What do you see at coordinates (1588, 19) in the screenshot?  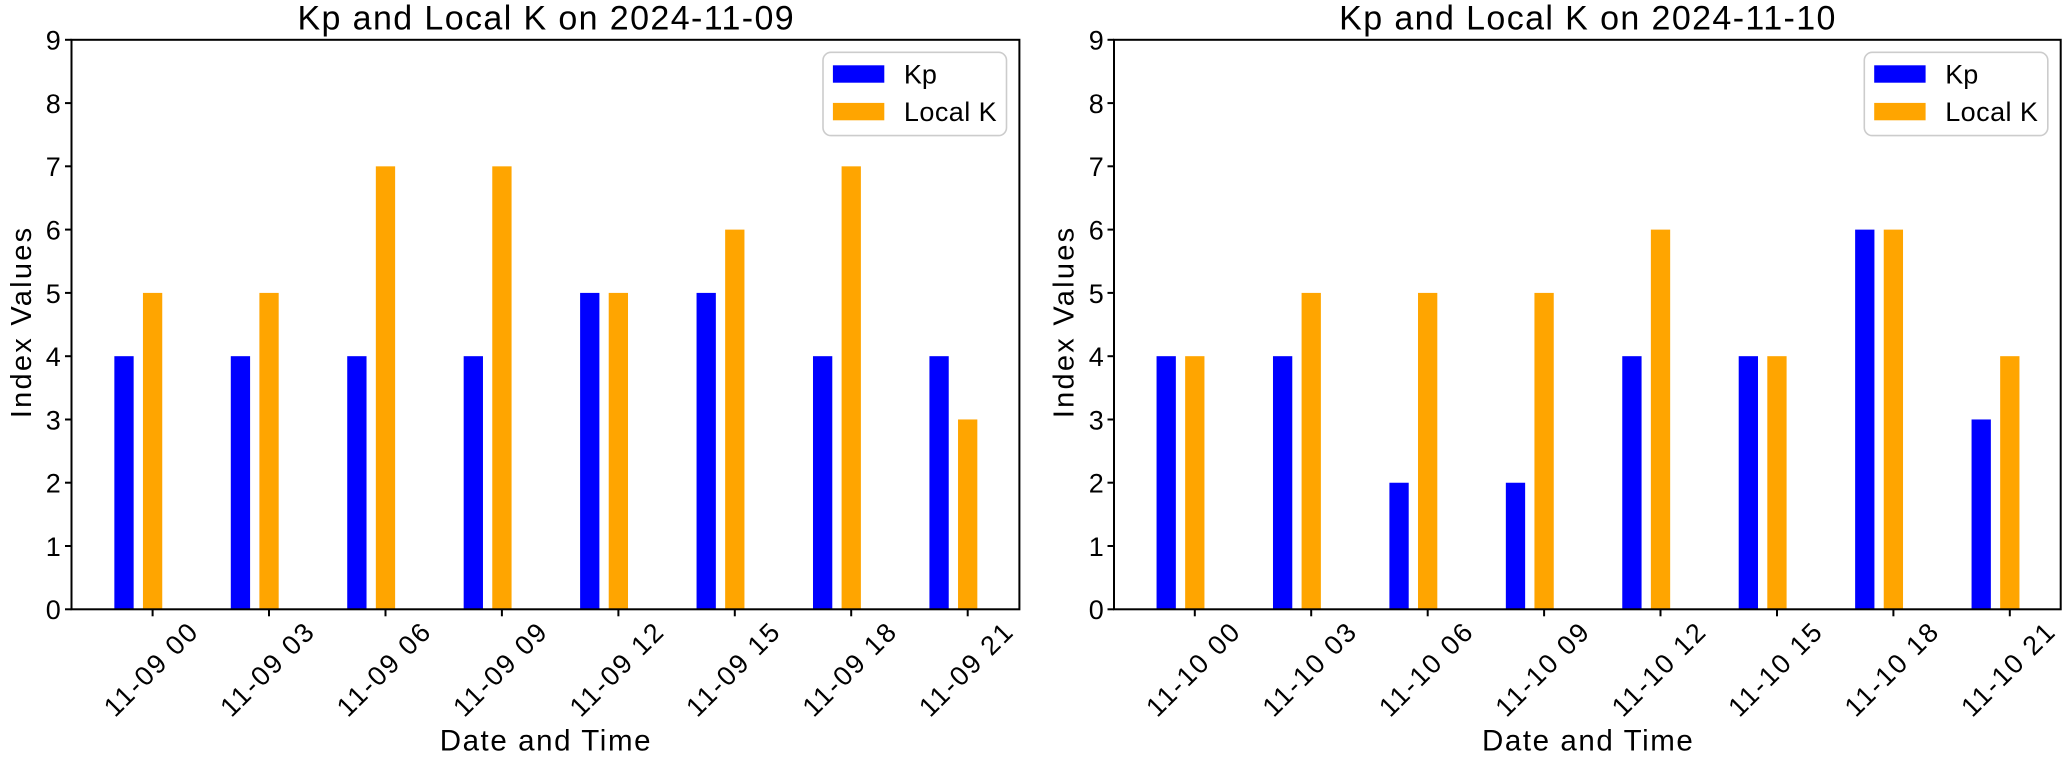 I see `svg-text: Kp and Local K on 2024-11-10` at bounding box center [1588, 19].